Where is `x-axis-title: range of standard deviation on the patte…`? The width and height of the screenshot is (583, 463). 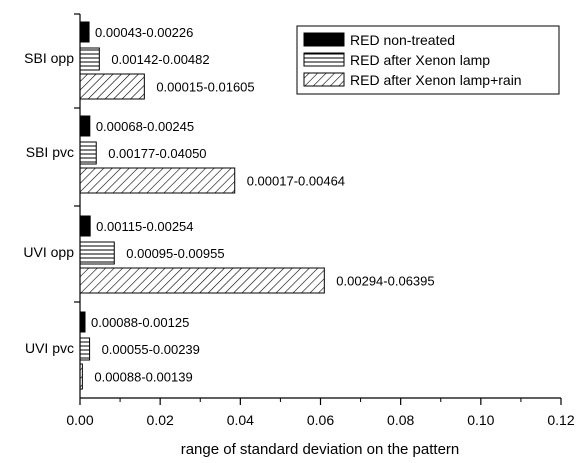 x-axis-title: range of standard deviation on the patte… is located at coordinates (320, 449).